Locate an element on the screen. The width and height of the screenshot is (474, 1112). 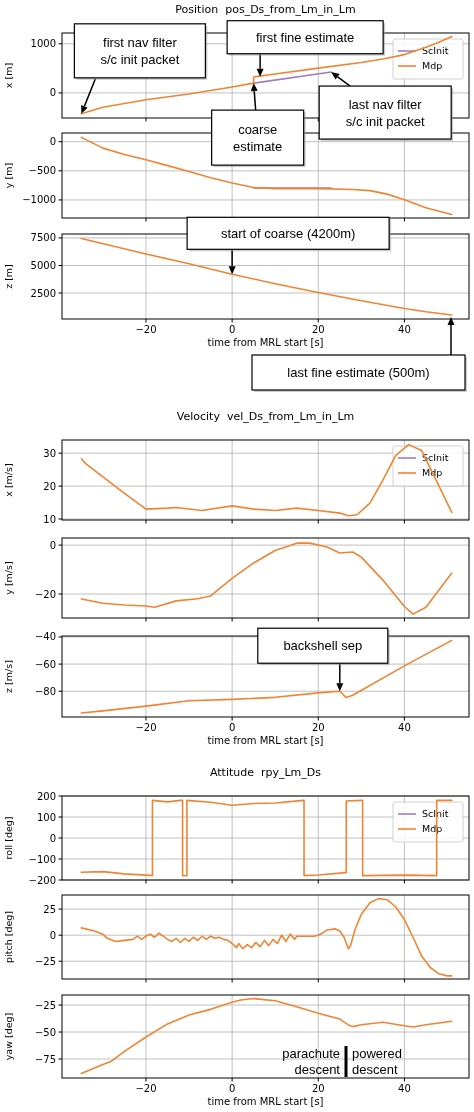
y-tick-label: 20 is located at coordinates (49, 486).